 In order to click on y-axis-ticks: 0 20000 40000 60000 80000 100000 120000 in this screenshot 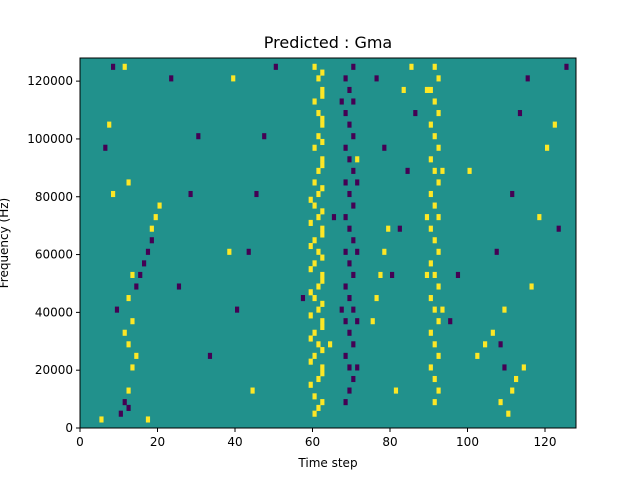, I will do `click(53, 254)`.